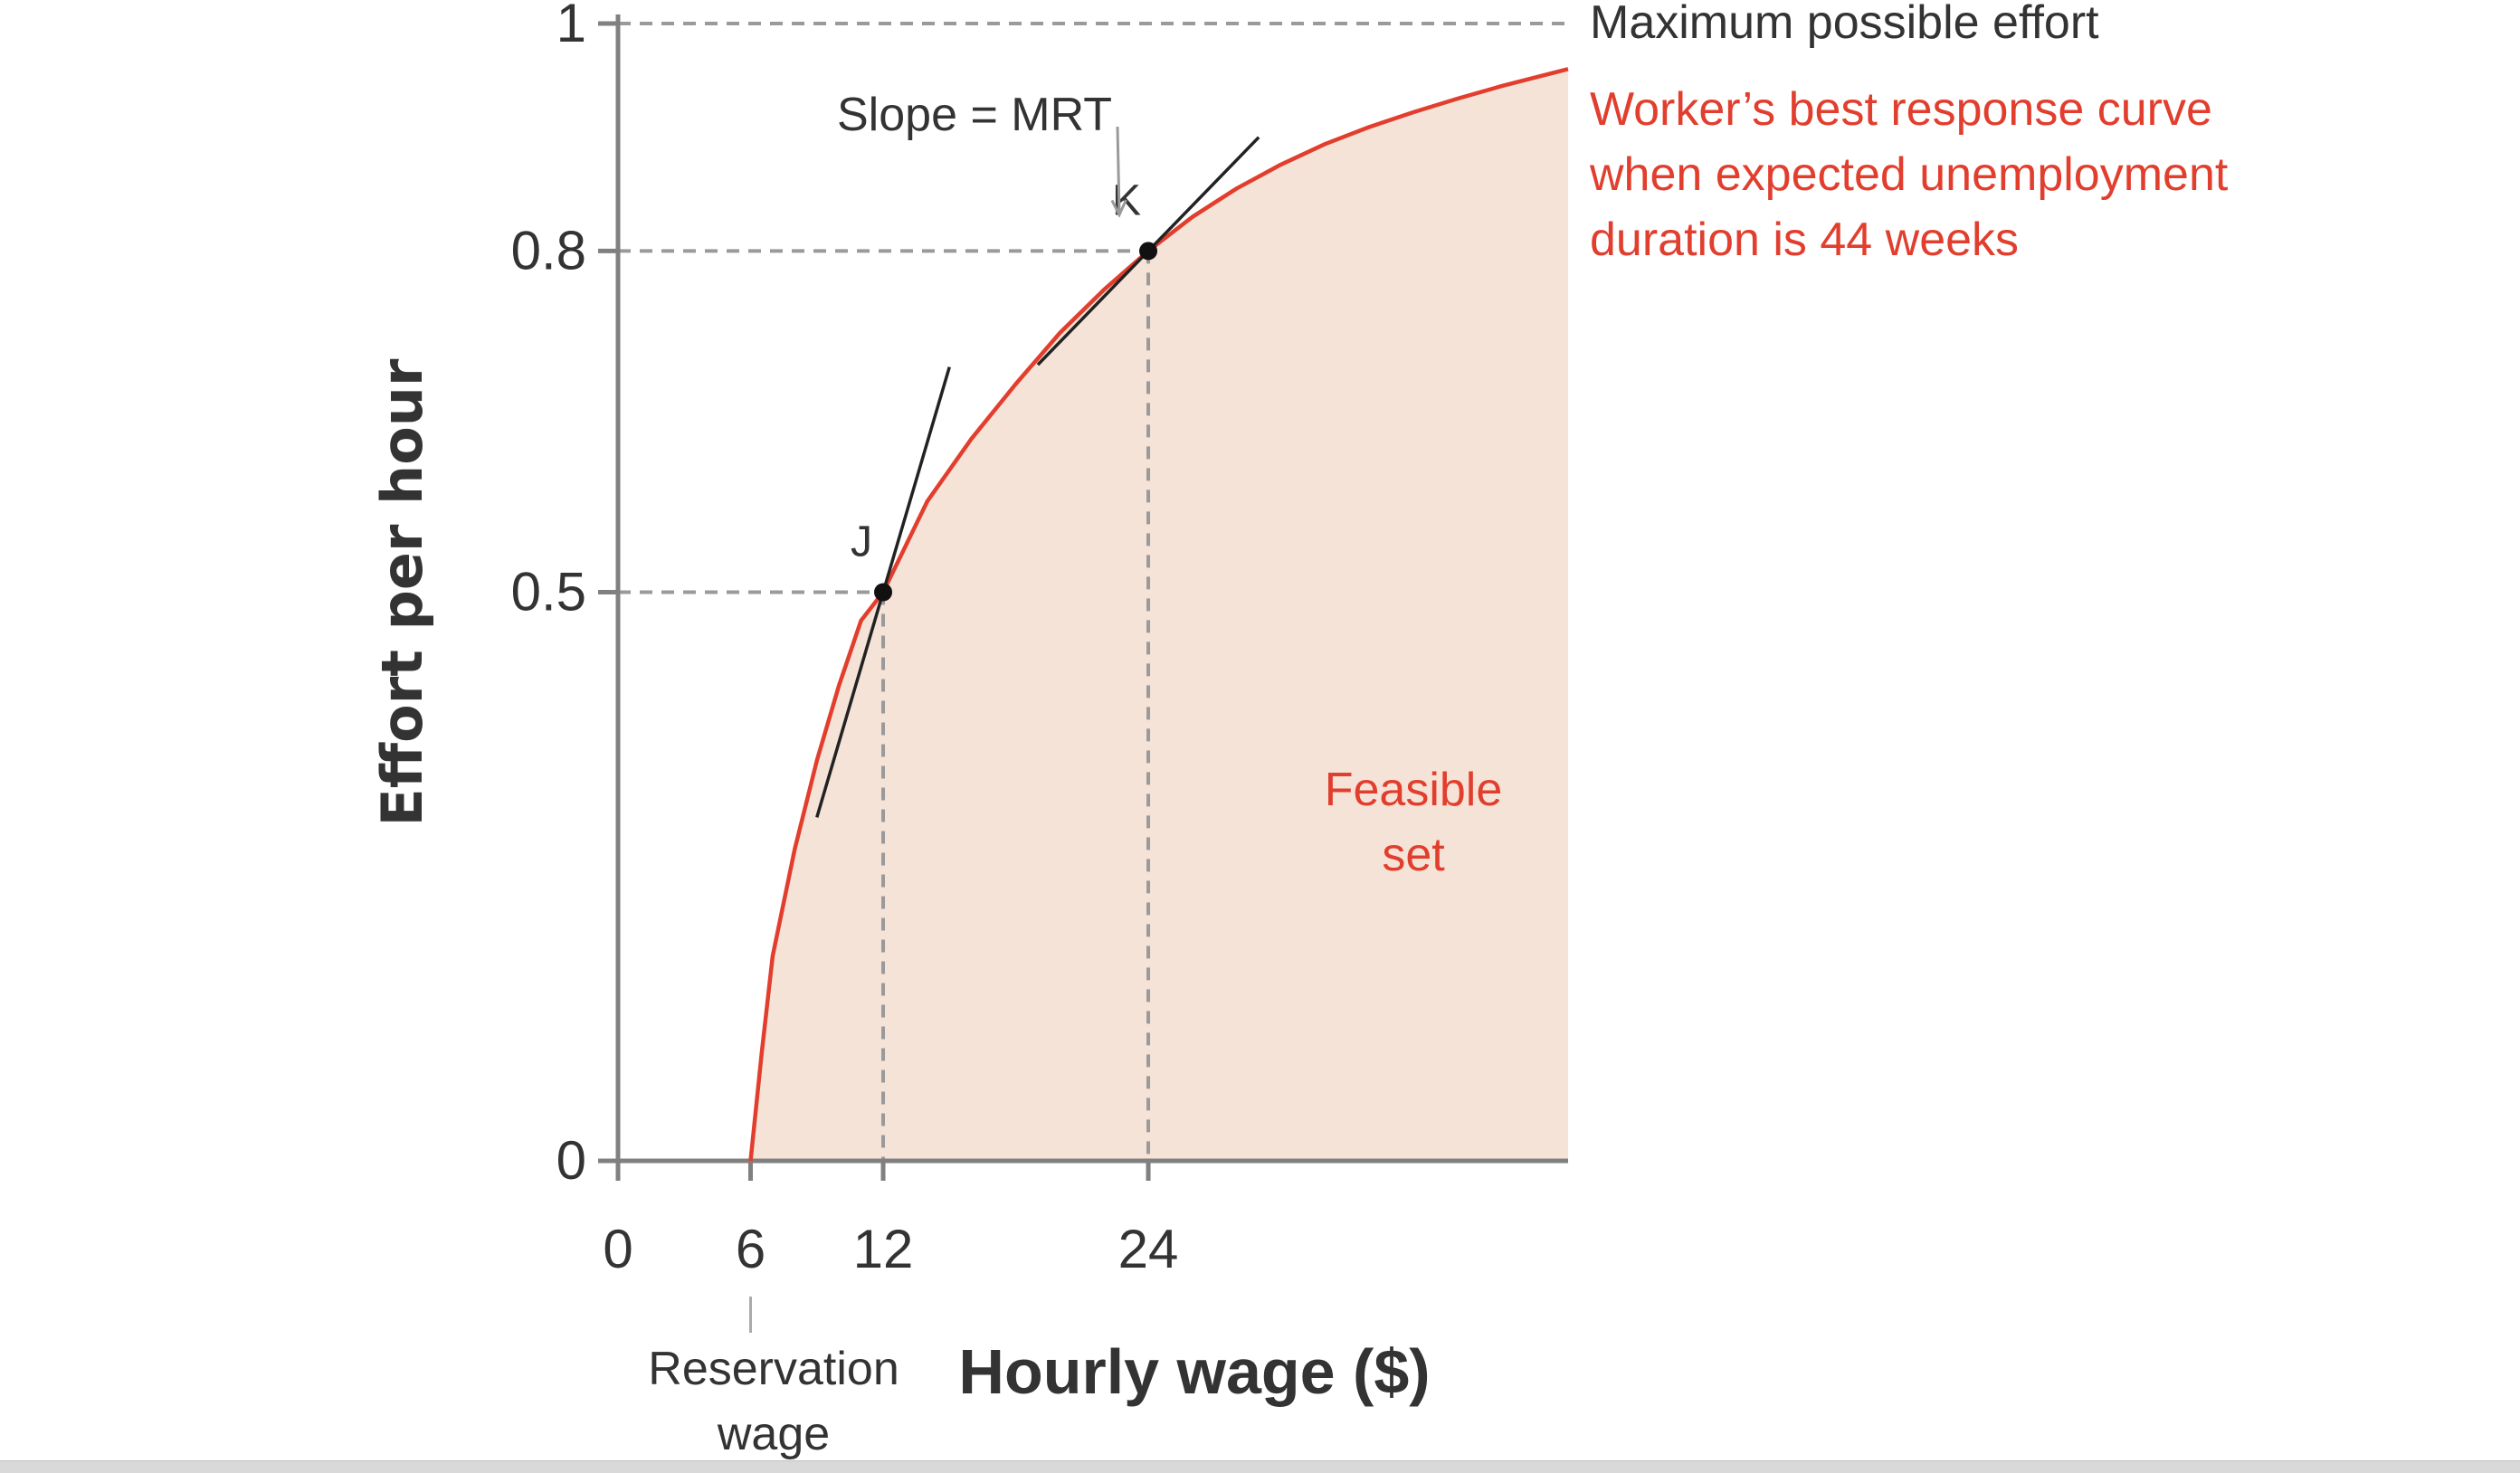 The width and height of the screenshot is (2520, 1473). I want to click on slope-arrow-head, so click(1119, 208).